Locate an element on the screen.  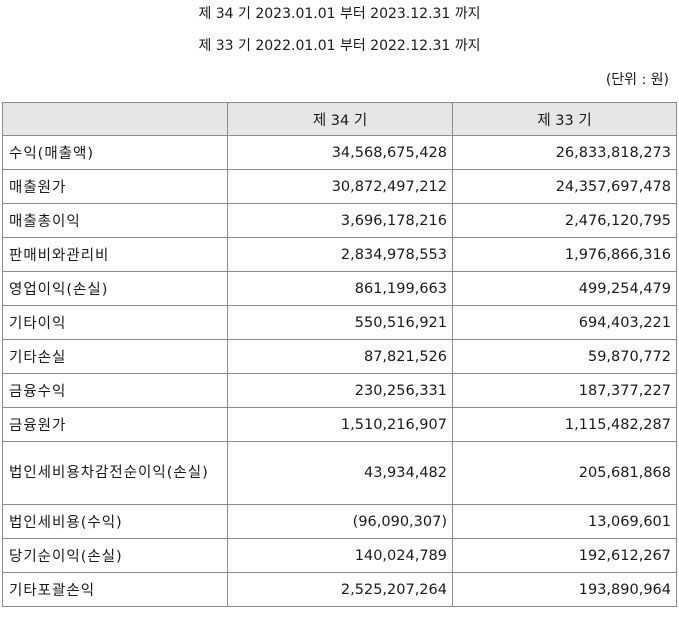
row-current-value: 87,821,526 is located at coordinates (340, 356).